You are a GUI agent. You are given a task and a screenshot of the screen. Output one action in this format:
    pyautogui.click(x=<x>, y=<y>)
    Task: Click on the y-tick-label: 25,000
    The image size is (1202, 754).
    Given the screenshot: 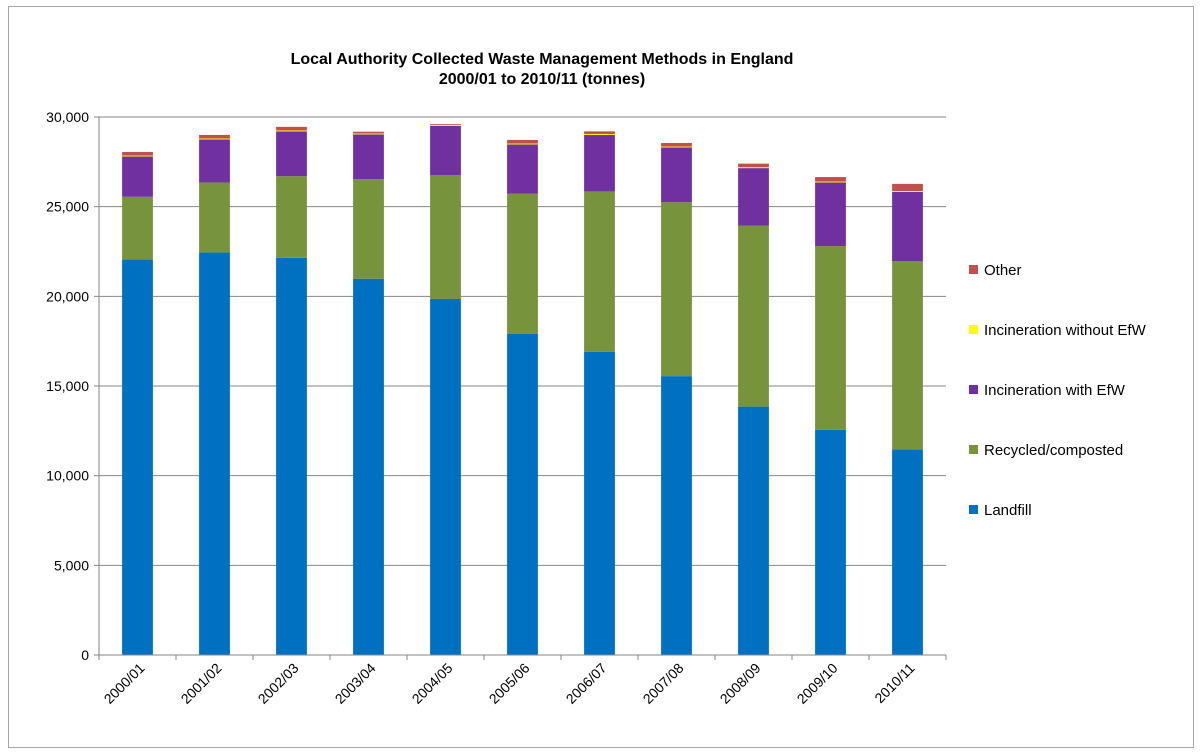 What is the action you would take?
    pyautogui.click(x=67, y=207)
    